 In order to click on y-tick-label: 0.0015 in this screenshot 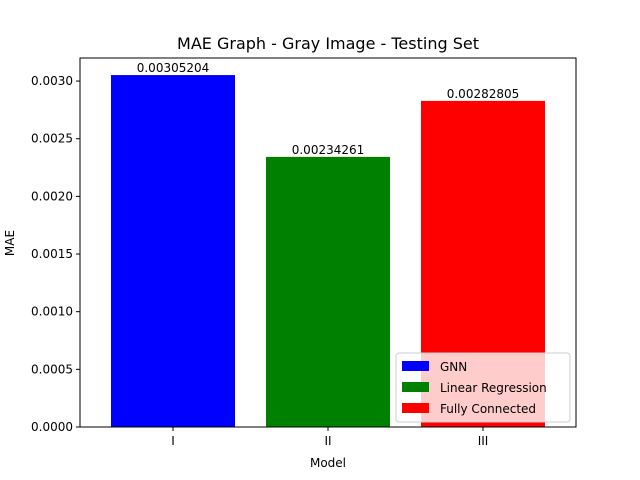, I will do `click(52, 254)`.